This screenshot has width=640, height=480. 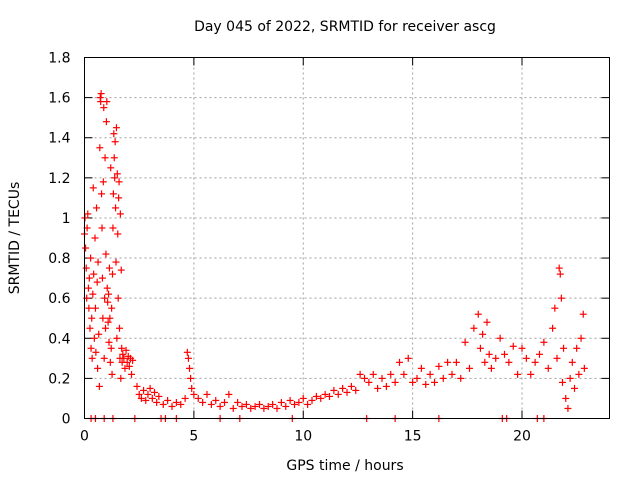 What do you see at coordinates (59, 59) in the screenshot?
I see `y-tick-label: 1.8` at bounding box center [59, 59].